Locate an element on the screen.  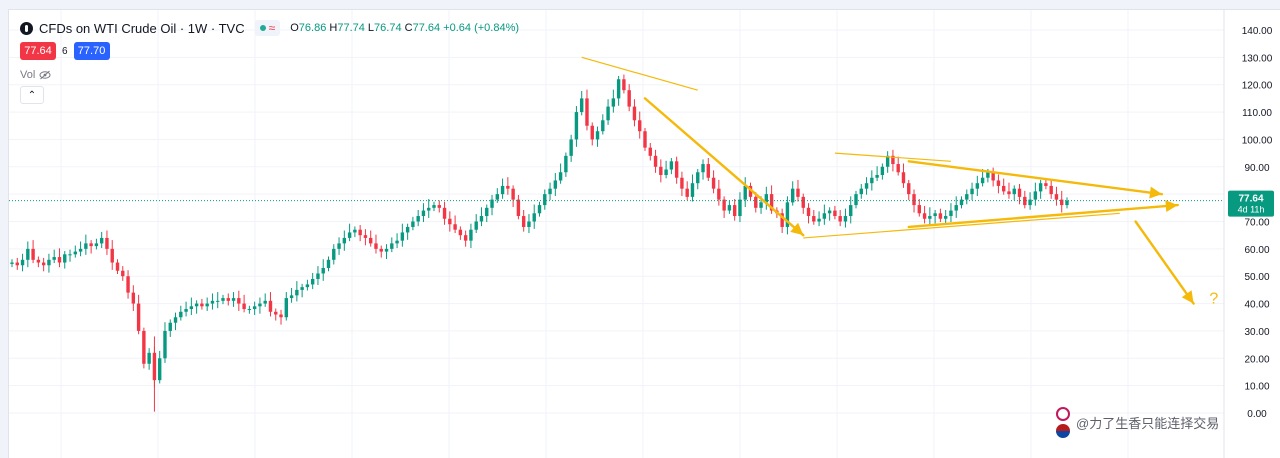
sell-button: 77.64 is located at coordinates (38, 51).